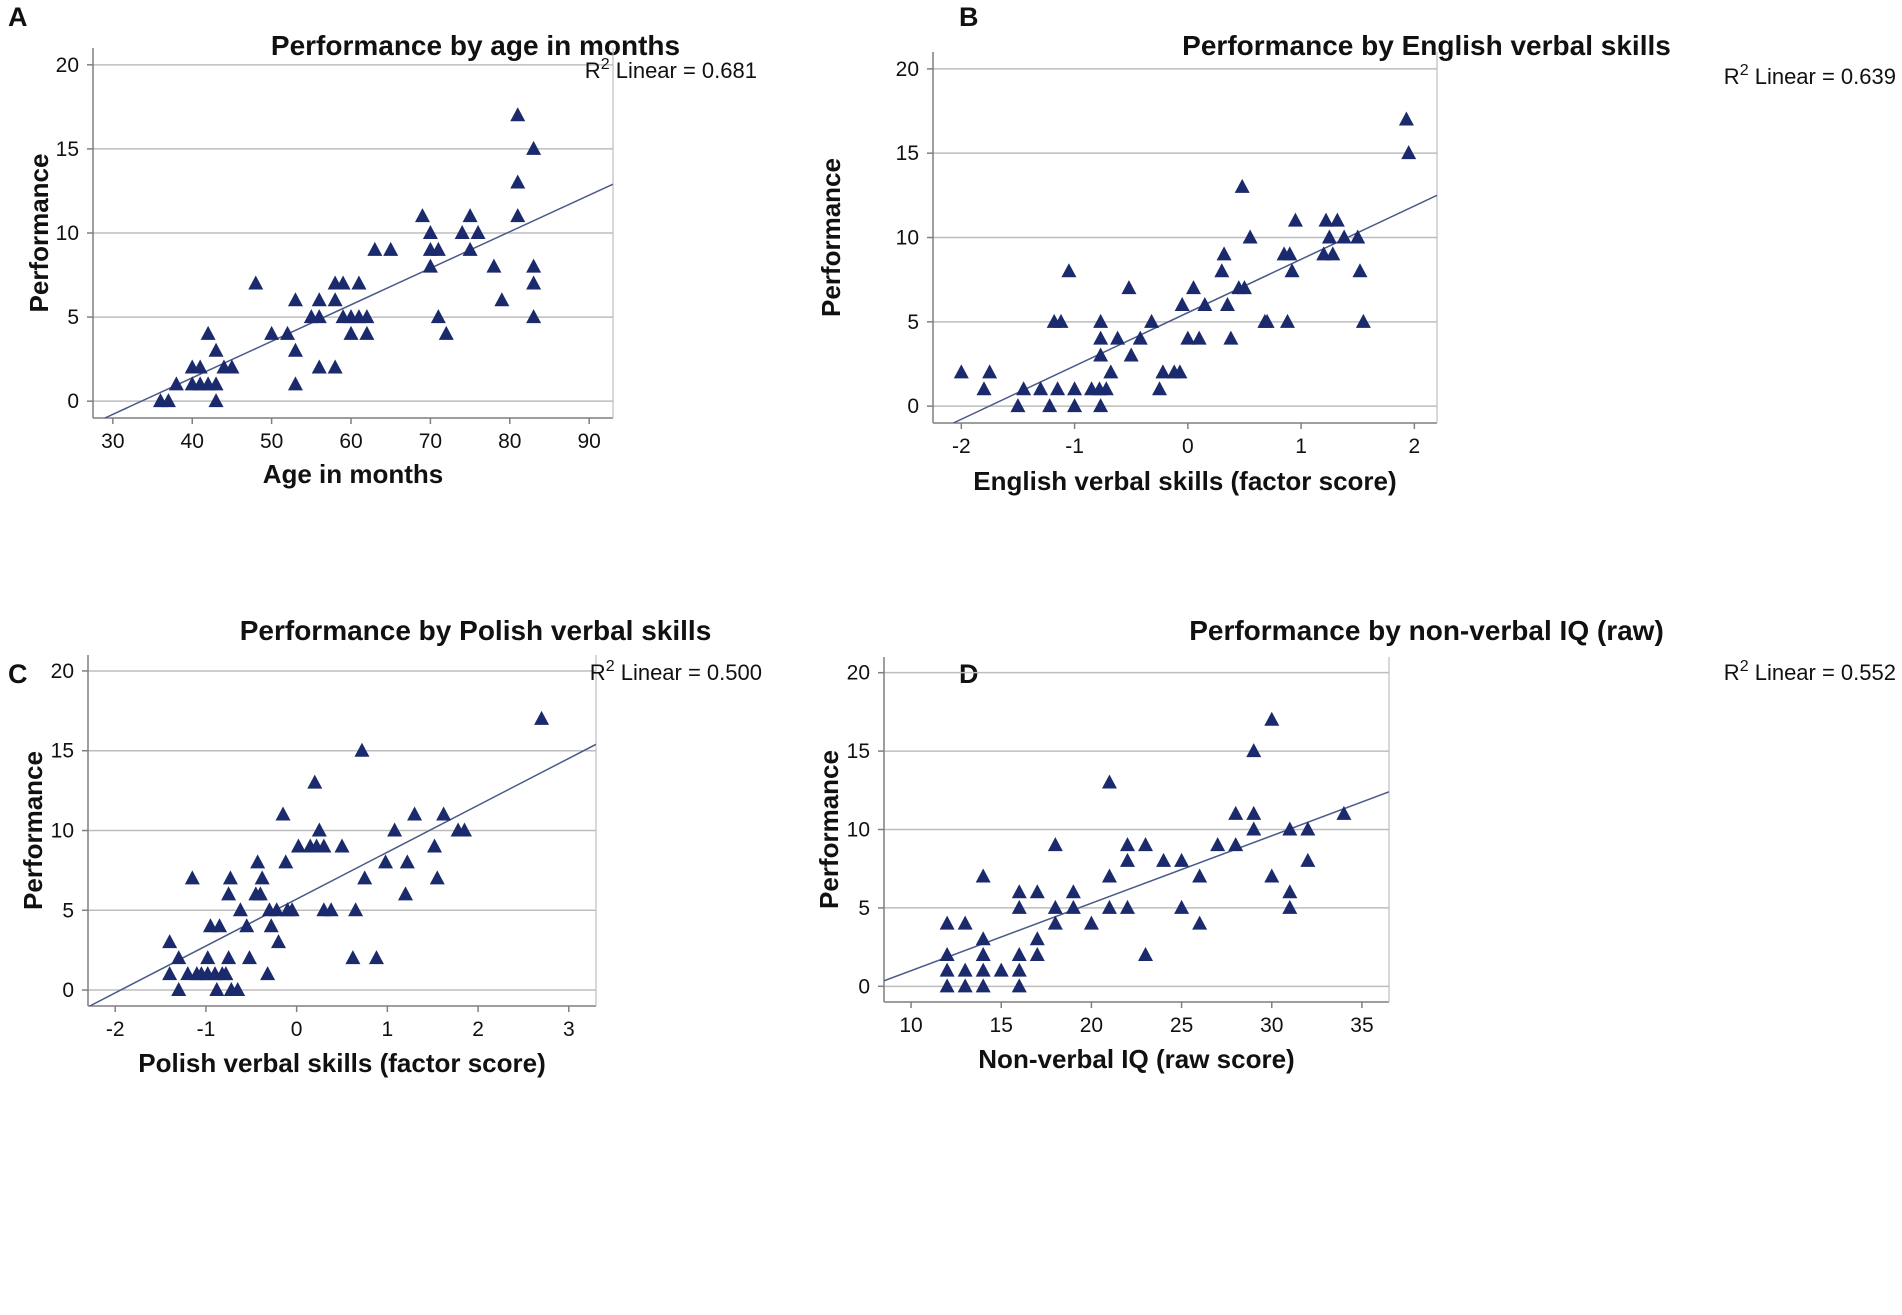  What do you see at coordinates (18, 17) in the screenshot?
I see `panel-letter: A` at bounding box center [18, 17].